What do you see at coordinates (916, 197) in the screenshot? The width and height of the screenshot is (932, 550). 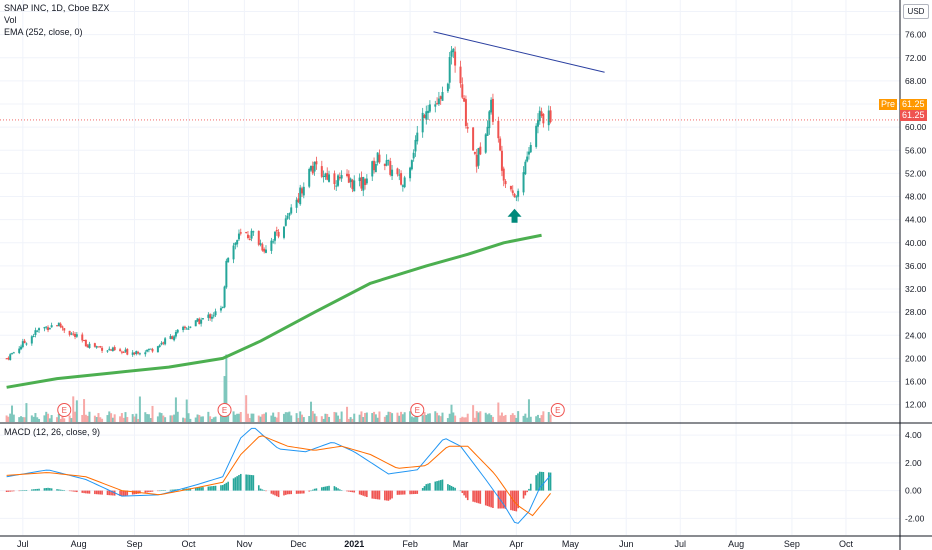 I see `y-tick-label: 48.00` at bounding box center [916, 197].